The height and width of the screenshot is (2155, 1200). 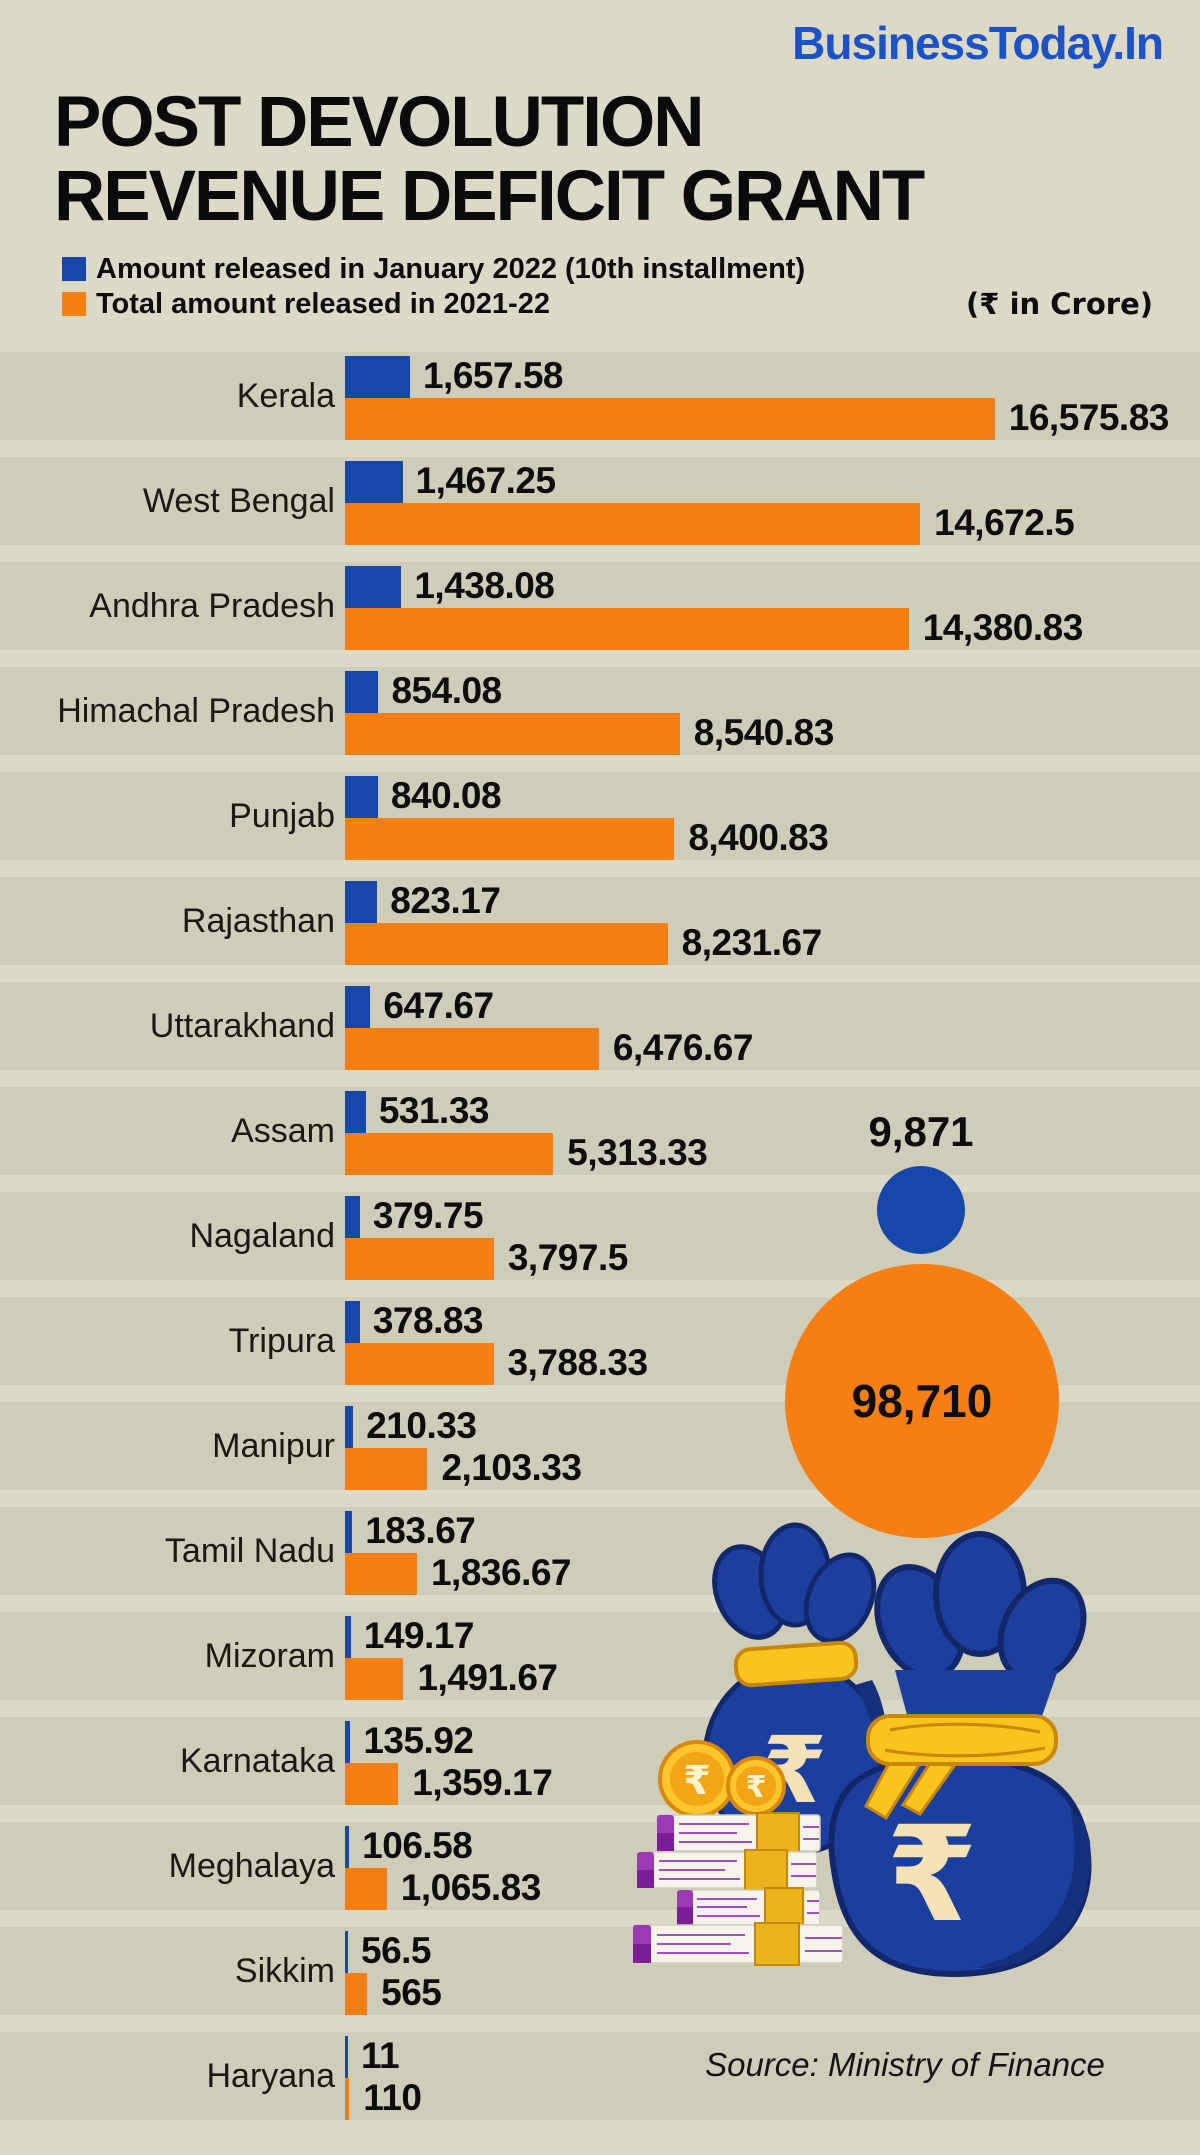 What do you see at coordinates (484, 585) in the screenshot?
I see `value-label-january: 1,438.08` at bounding box center [484, 585].